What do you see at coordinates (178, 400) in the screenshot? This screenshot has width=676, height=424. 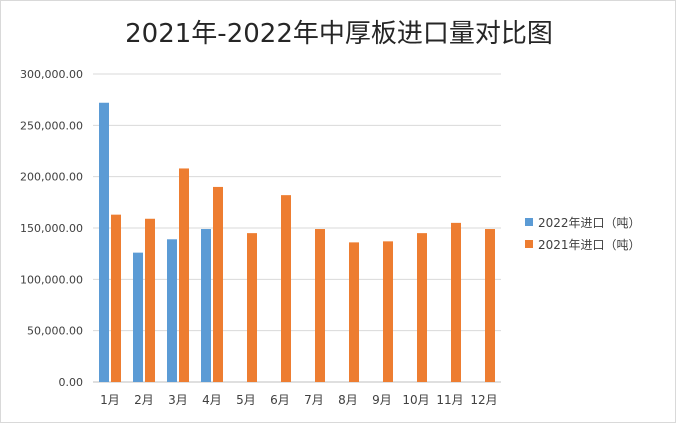 I see `x-tick-label: 3月` at bounding box center [178, 400].